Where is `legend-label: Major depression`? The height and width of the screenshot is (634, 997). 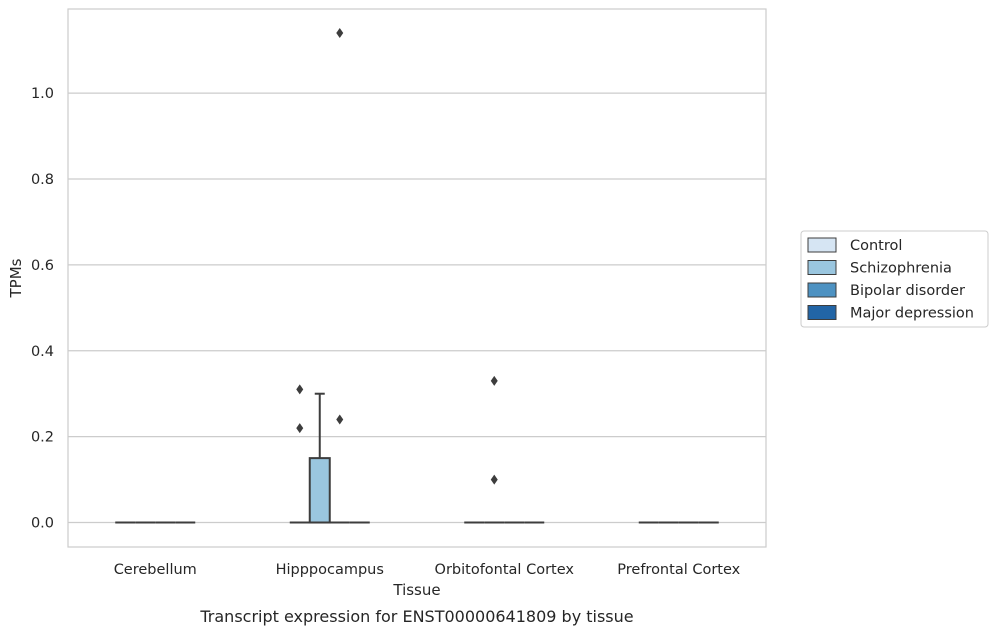 legend-label: Major depression is located at coordinates (912, 314).